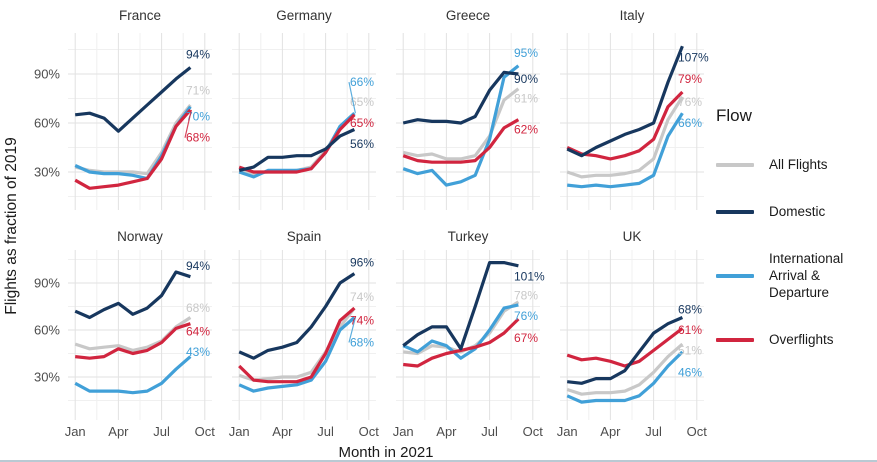 This screenshot has height=462, width=877. I want to click on legend-item-0: All Flights, so click(796, 164).